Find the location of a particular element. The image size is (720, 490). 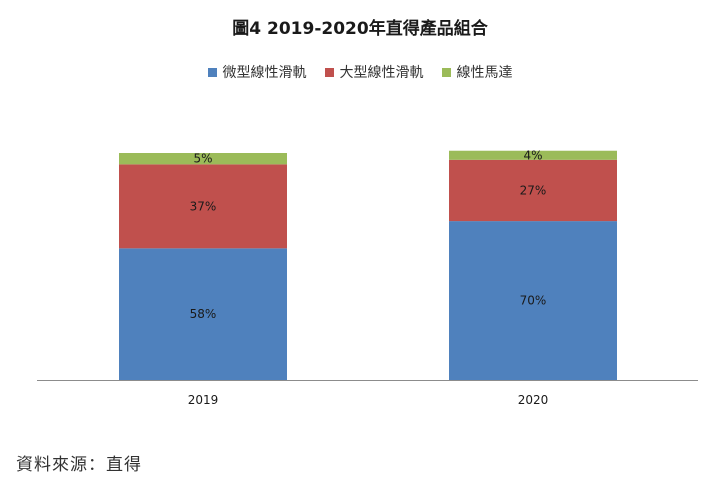

legend-item-large: 大型線性滑軌 is located at coordinates (374, 72).